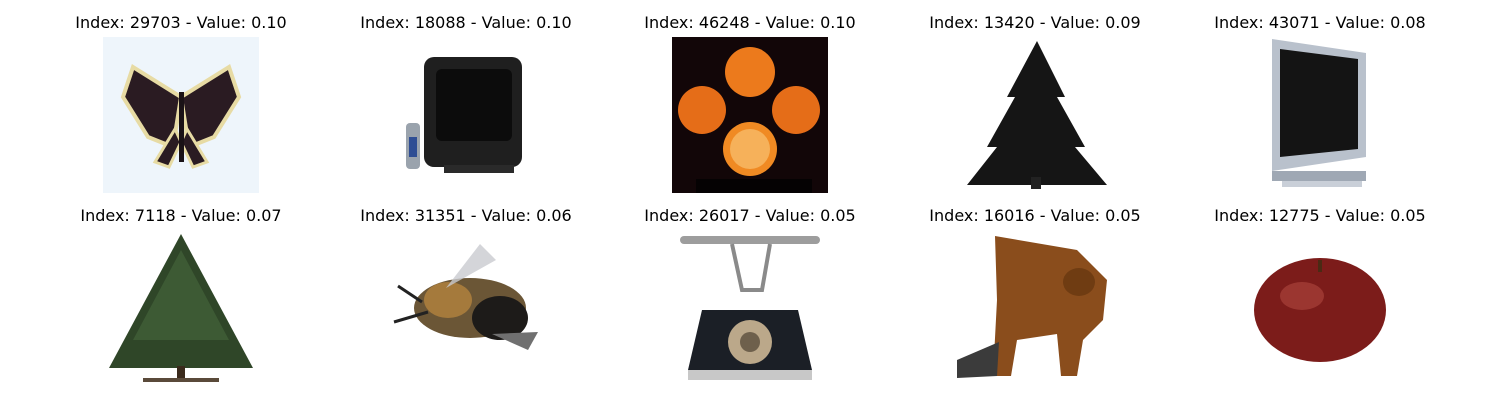 This screenshot has width=1500, height=400. Describe the element at coordinates (1320, 22) in the screenshot. I see `thumbnail-title: Index: 43071 - Value: 0.08` at that location.